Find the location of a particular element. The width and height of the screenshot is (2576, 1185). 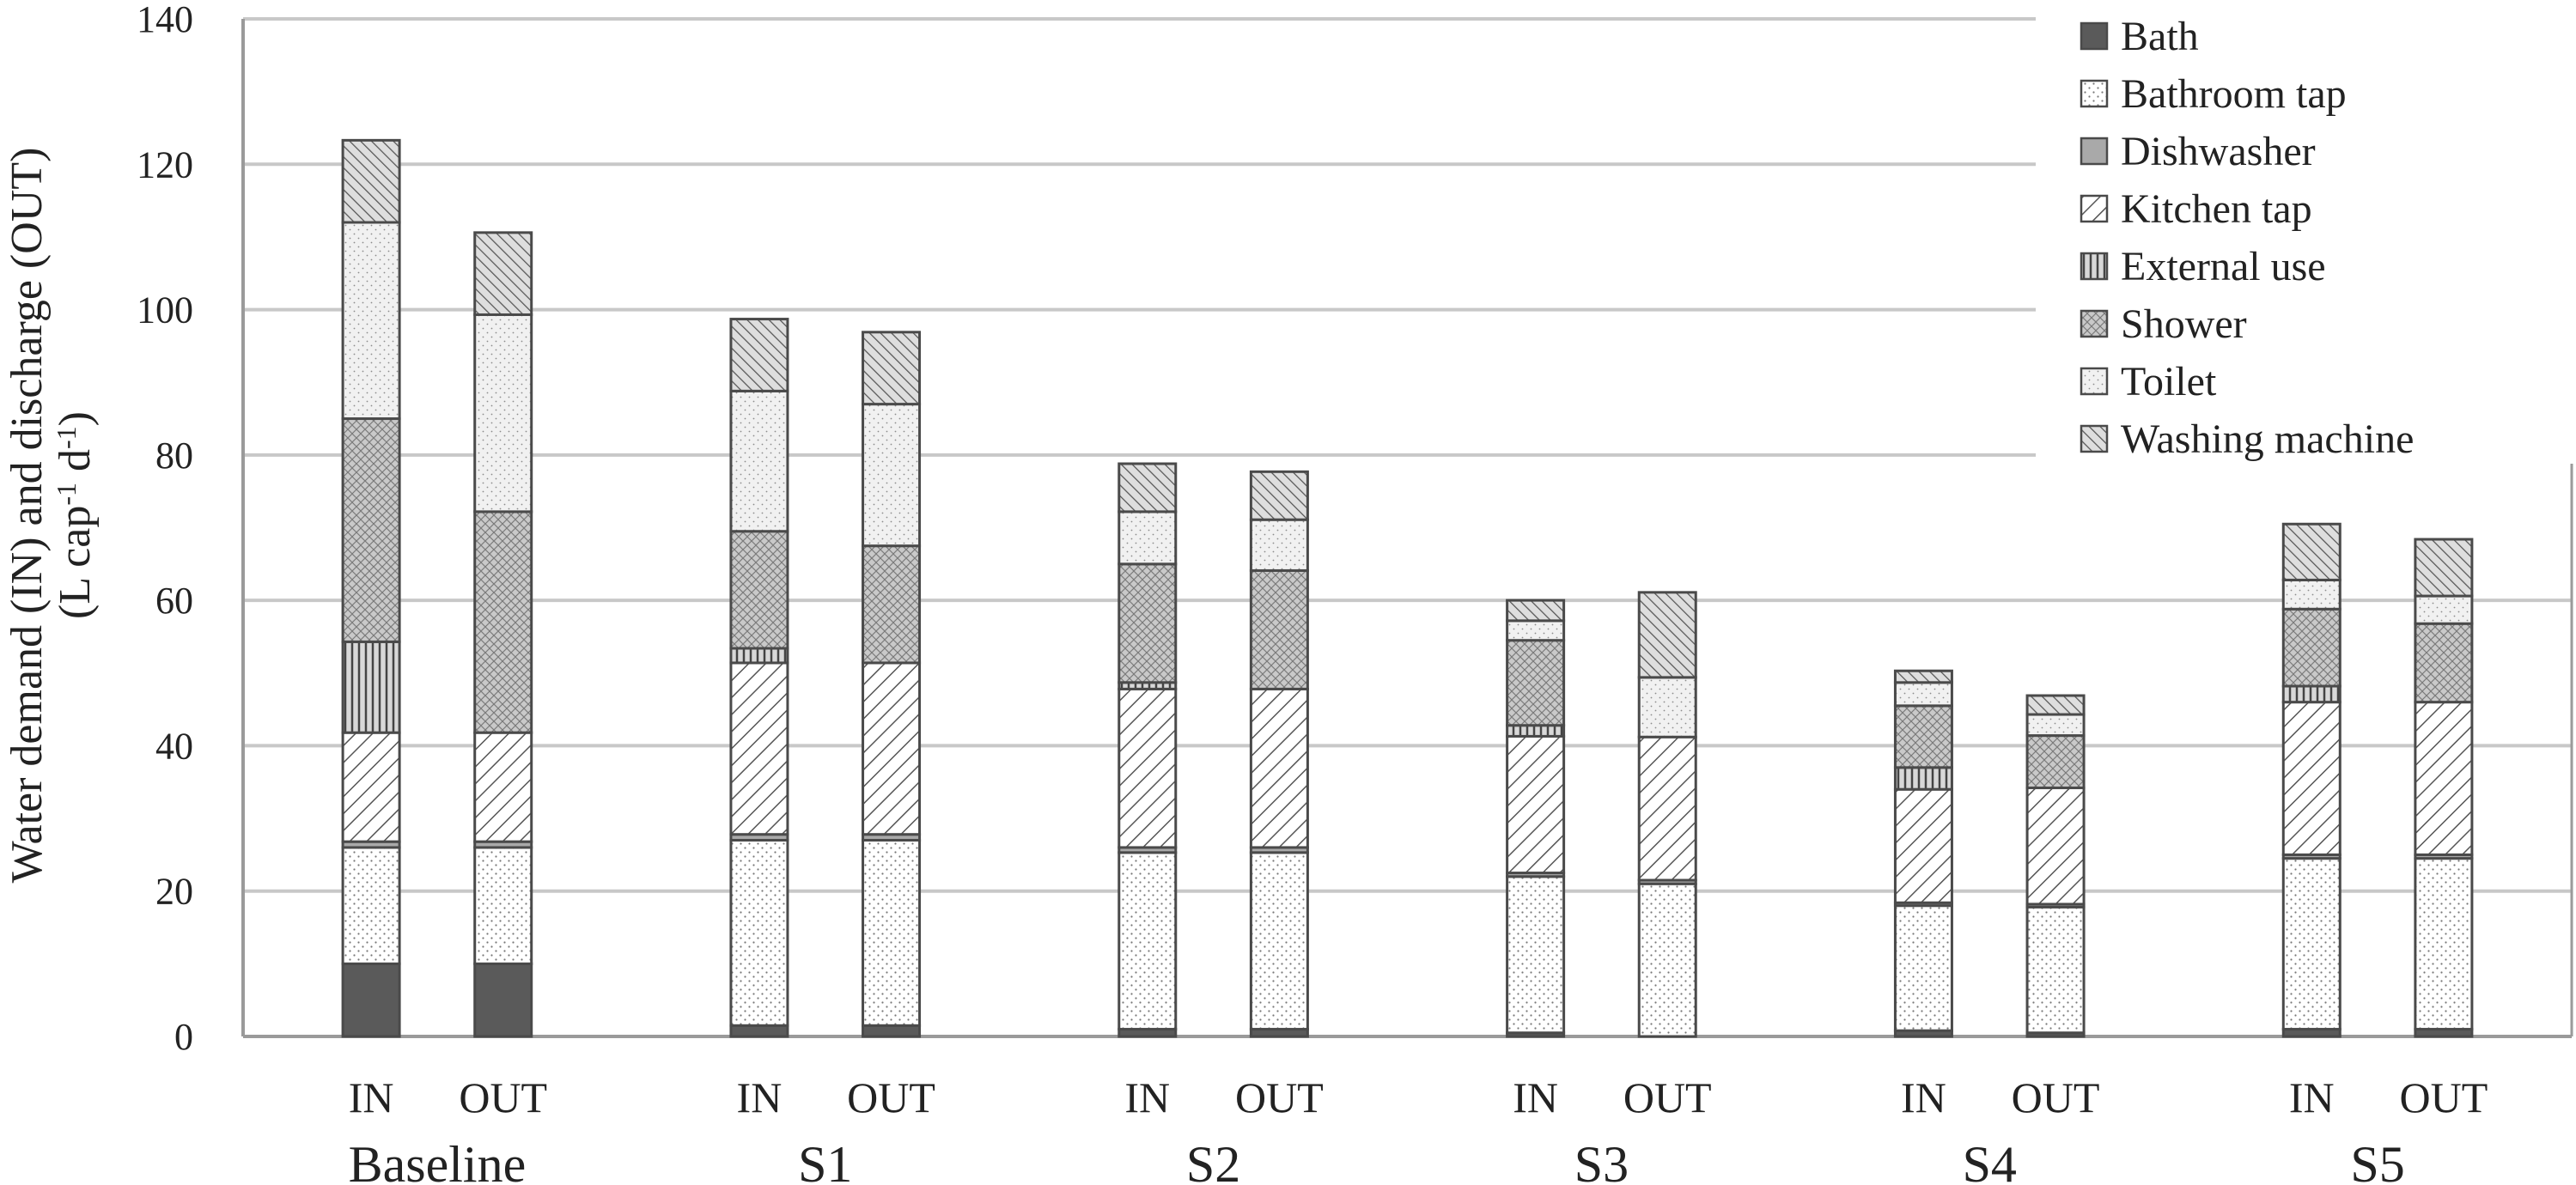

bar-kitchen-tap-s1-out is located at coordinates (892, 749).